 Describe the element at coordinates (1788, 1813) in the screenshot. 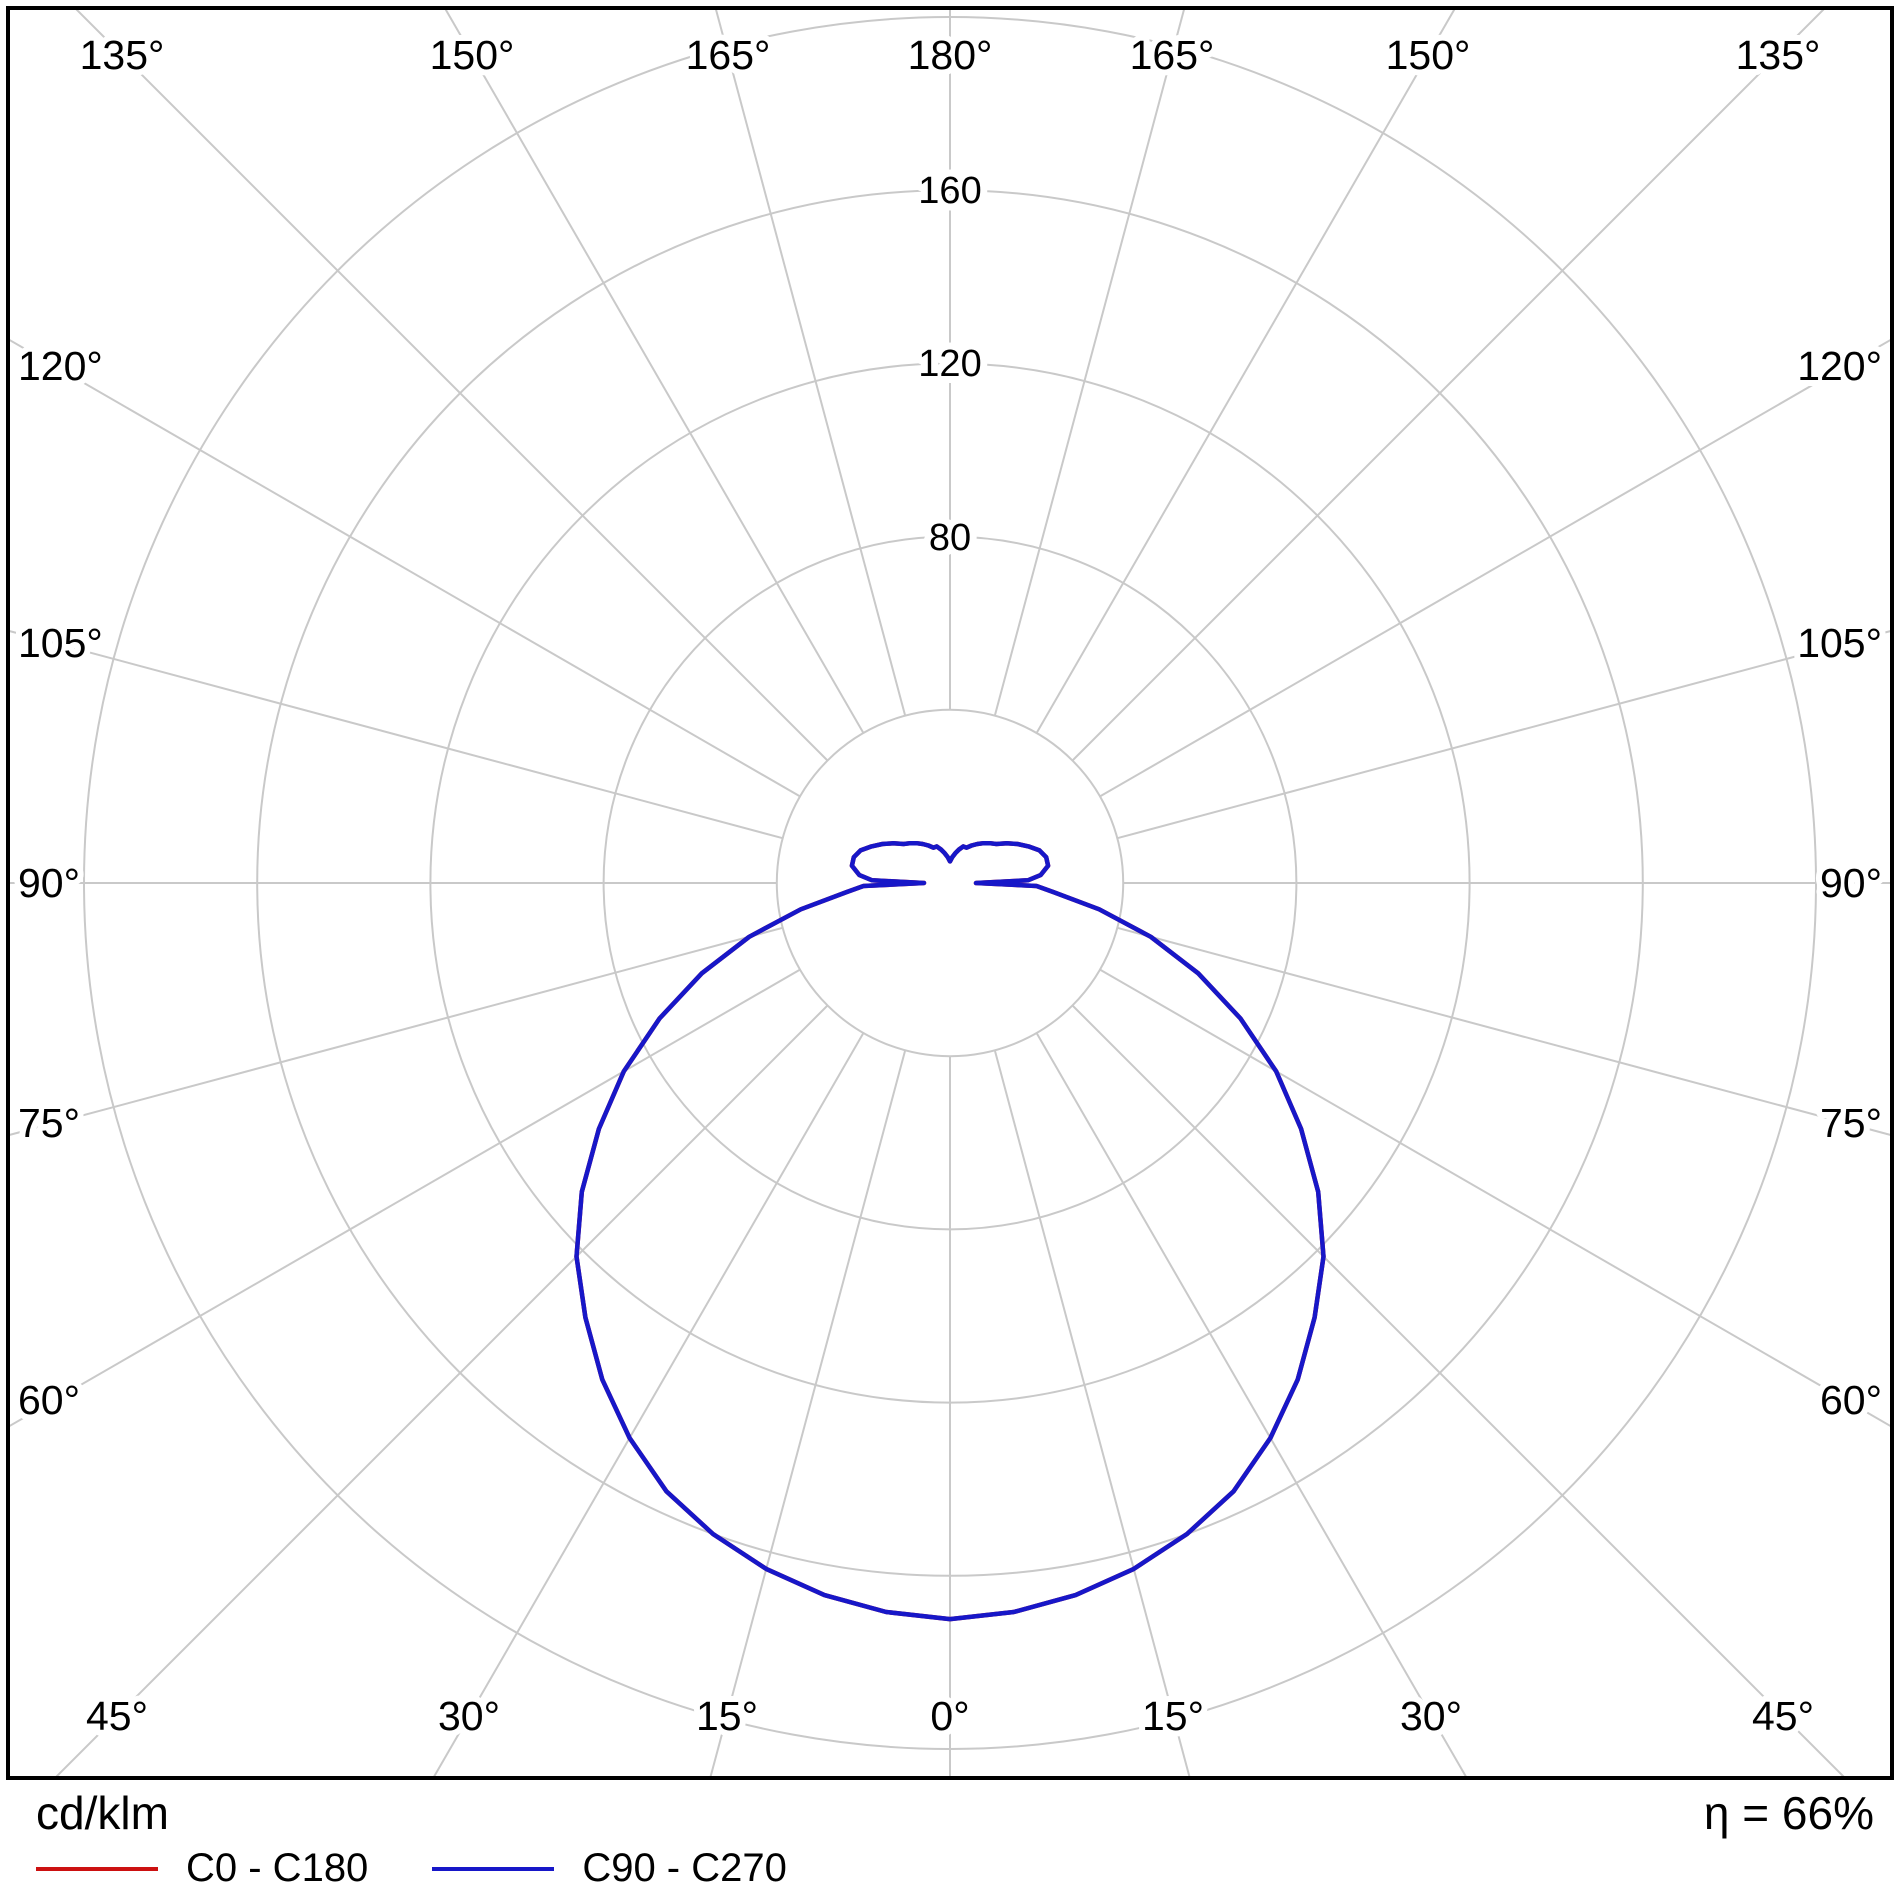

I see `efficiency-value: η = 66%` at that location.